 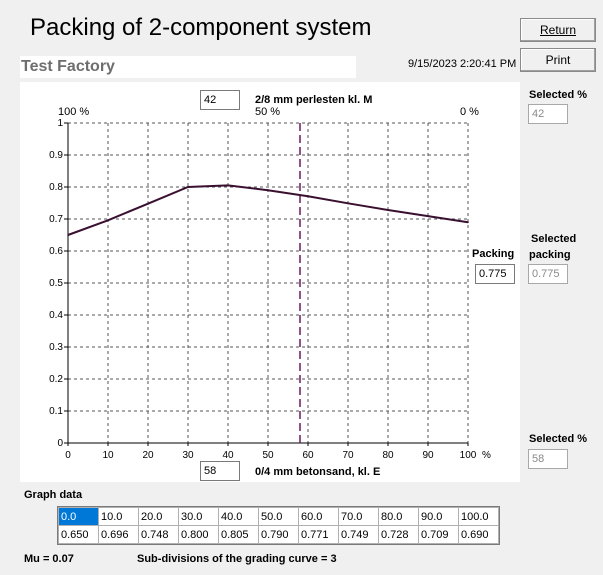 I want to click on y-tick-label: 1, so click(x=60, y=123).